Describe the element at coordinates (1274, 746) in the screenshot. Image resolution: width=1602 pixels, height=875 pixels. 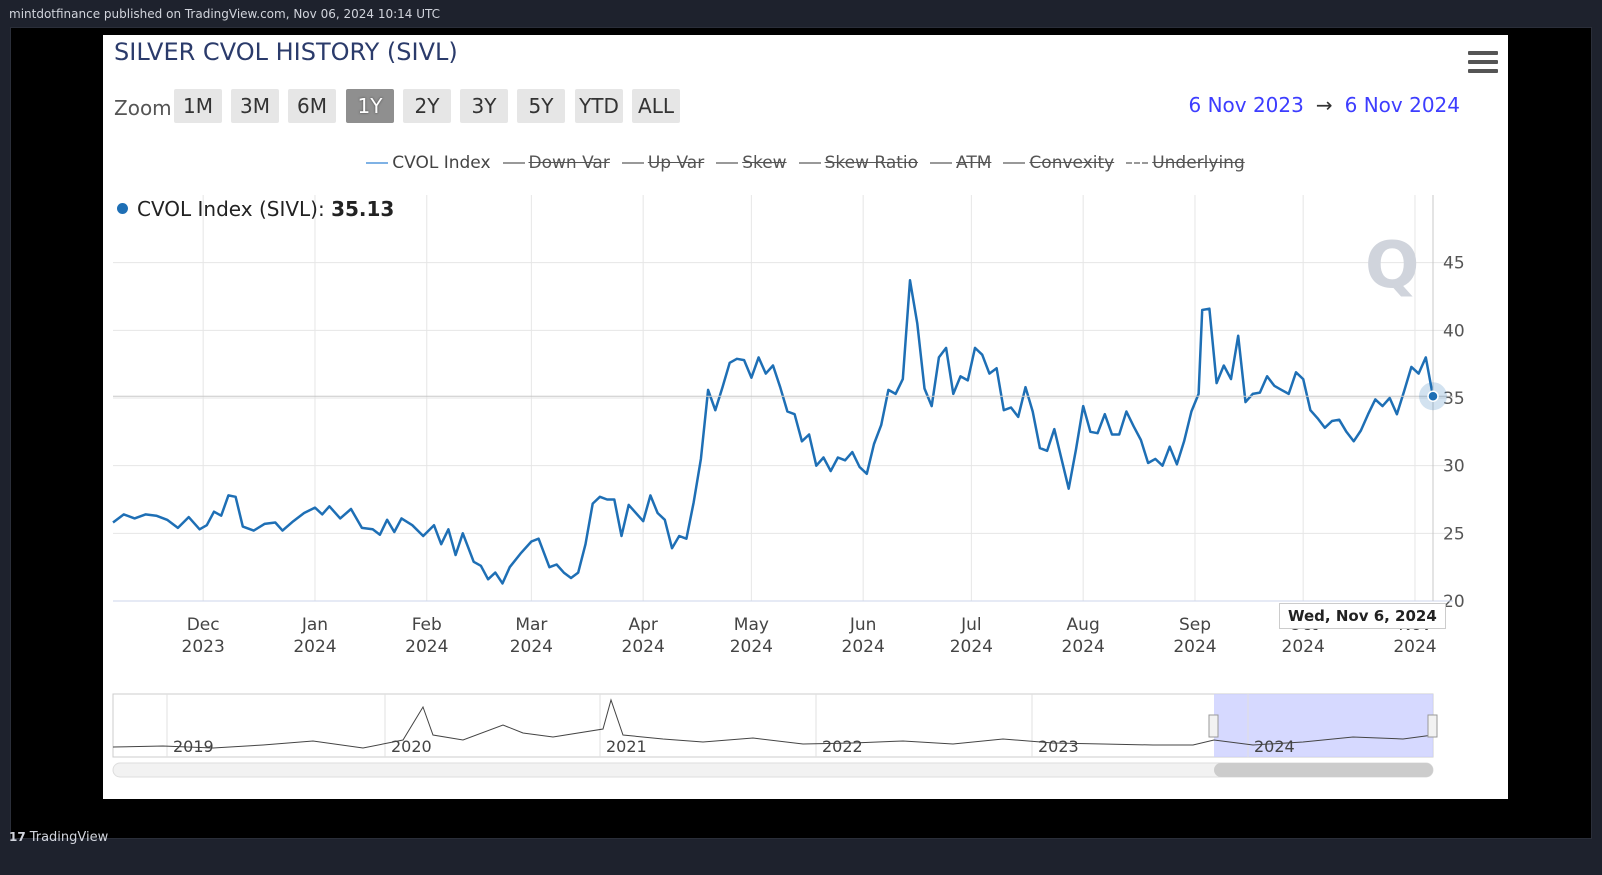
I see `navigator-year-label: 2024` at that location.